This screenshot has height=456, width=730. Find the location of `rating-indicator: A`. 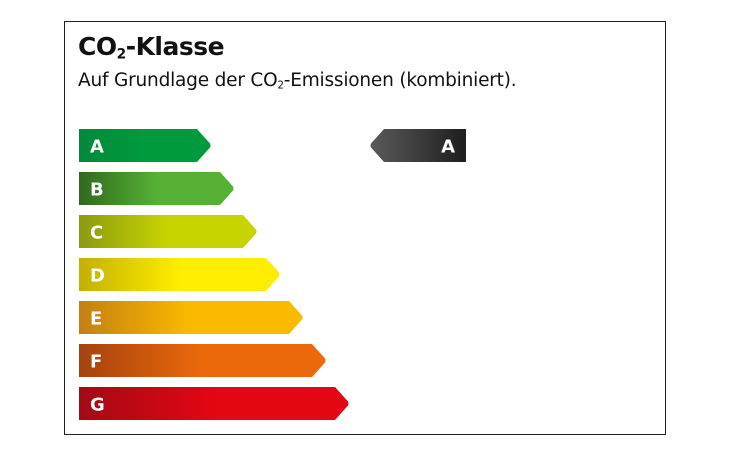

rating-indicator: A is located at coordinates (418, 145).